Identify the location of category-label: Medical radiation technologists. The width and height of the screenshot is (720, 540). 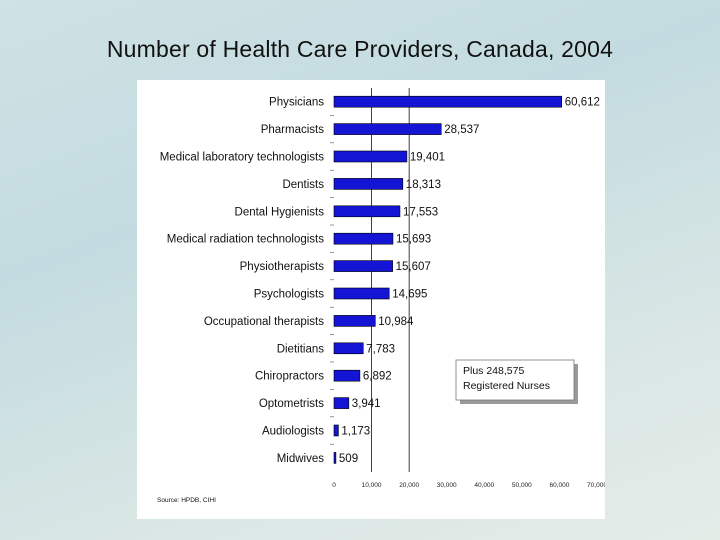
(246, 240).